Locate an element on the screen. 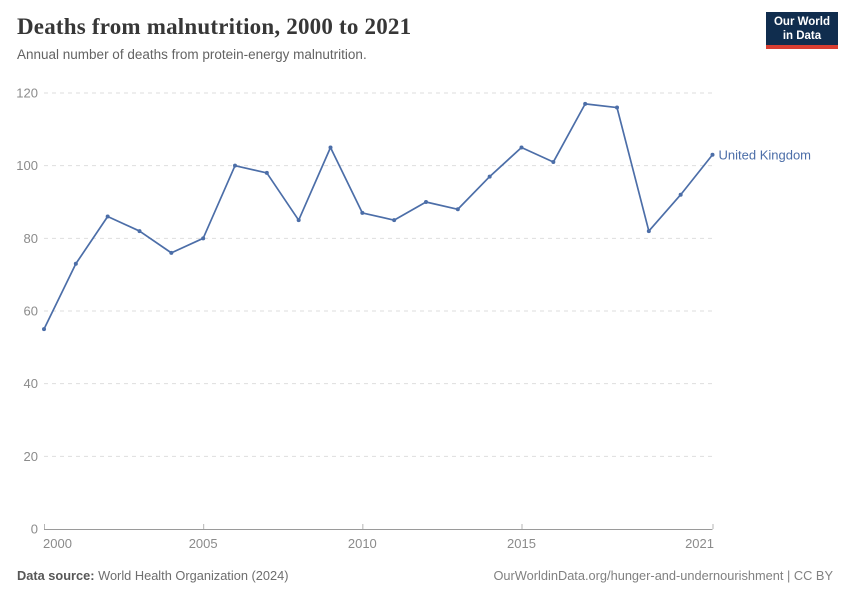 This screenshot has width=850, height=600. y-tick-label: 60 is located at coordinates (31, 311).